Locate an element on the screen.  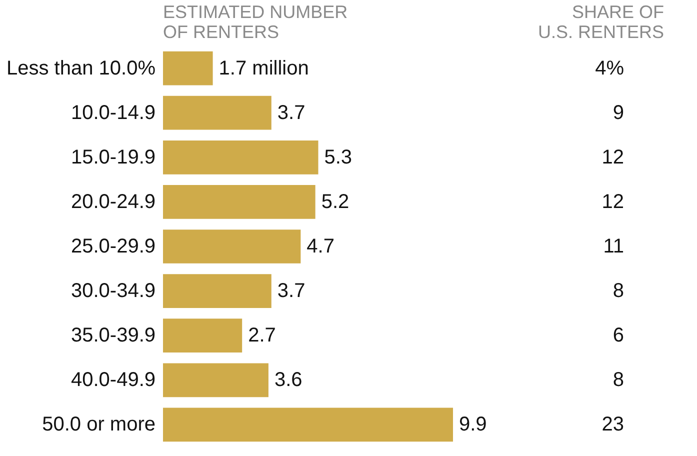
data-label: 9 is located at coordinates (618, 113).